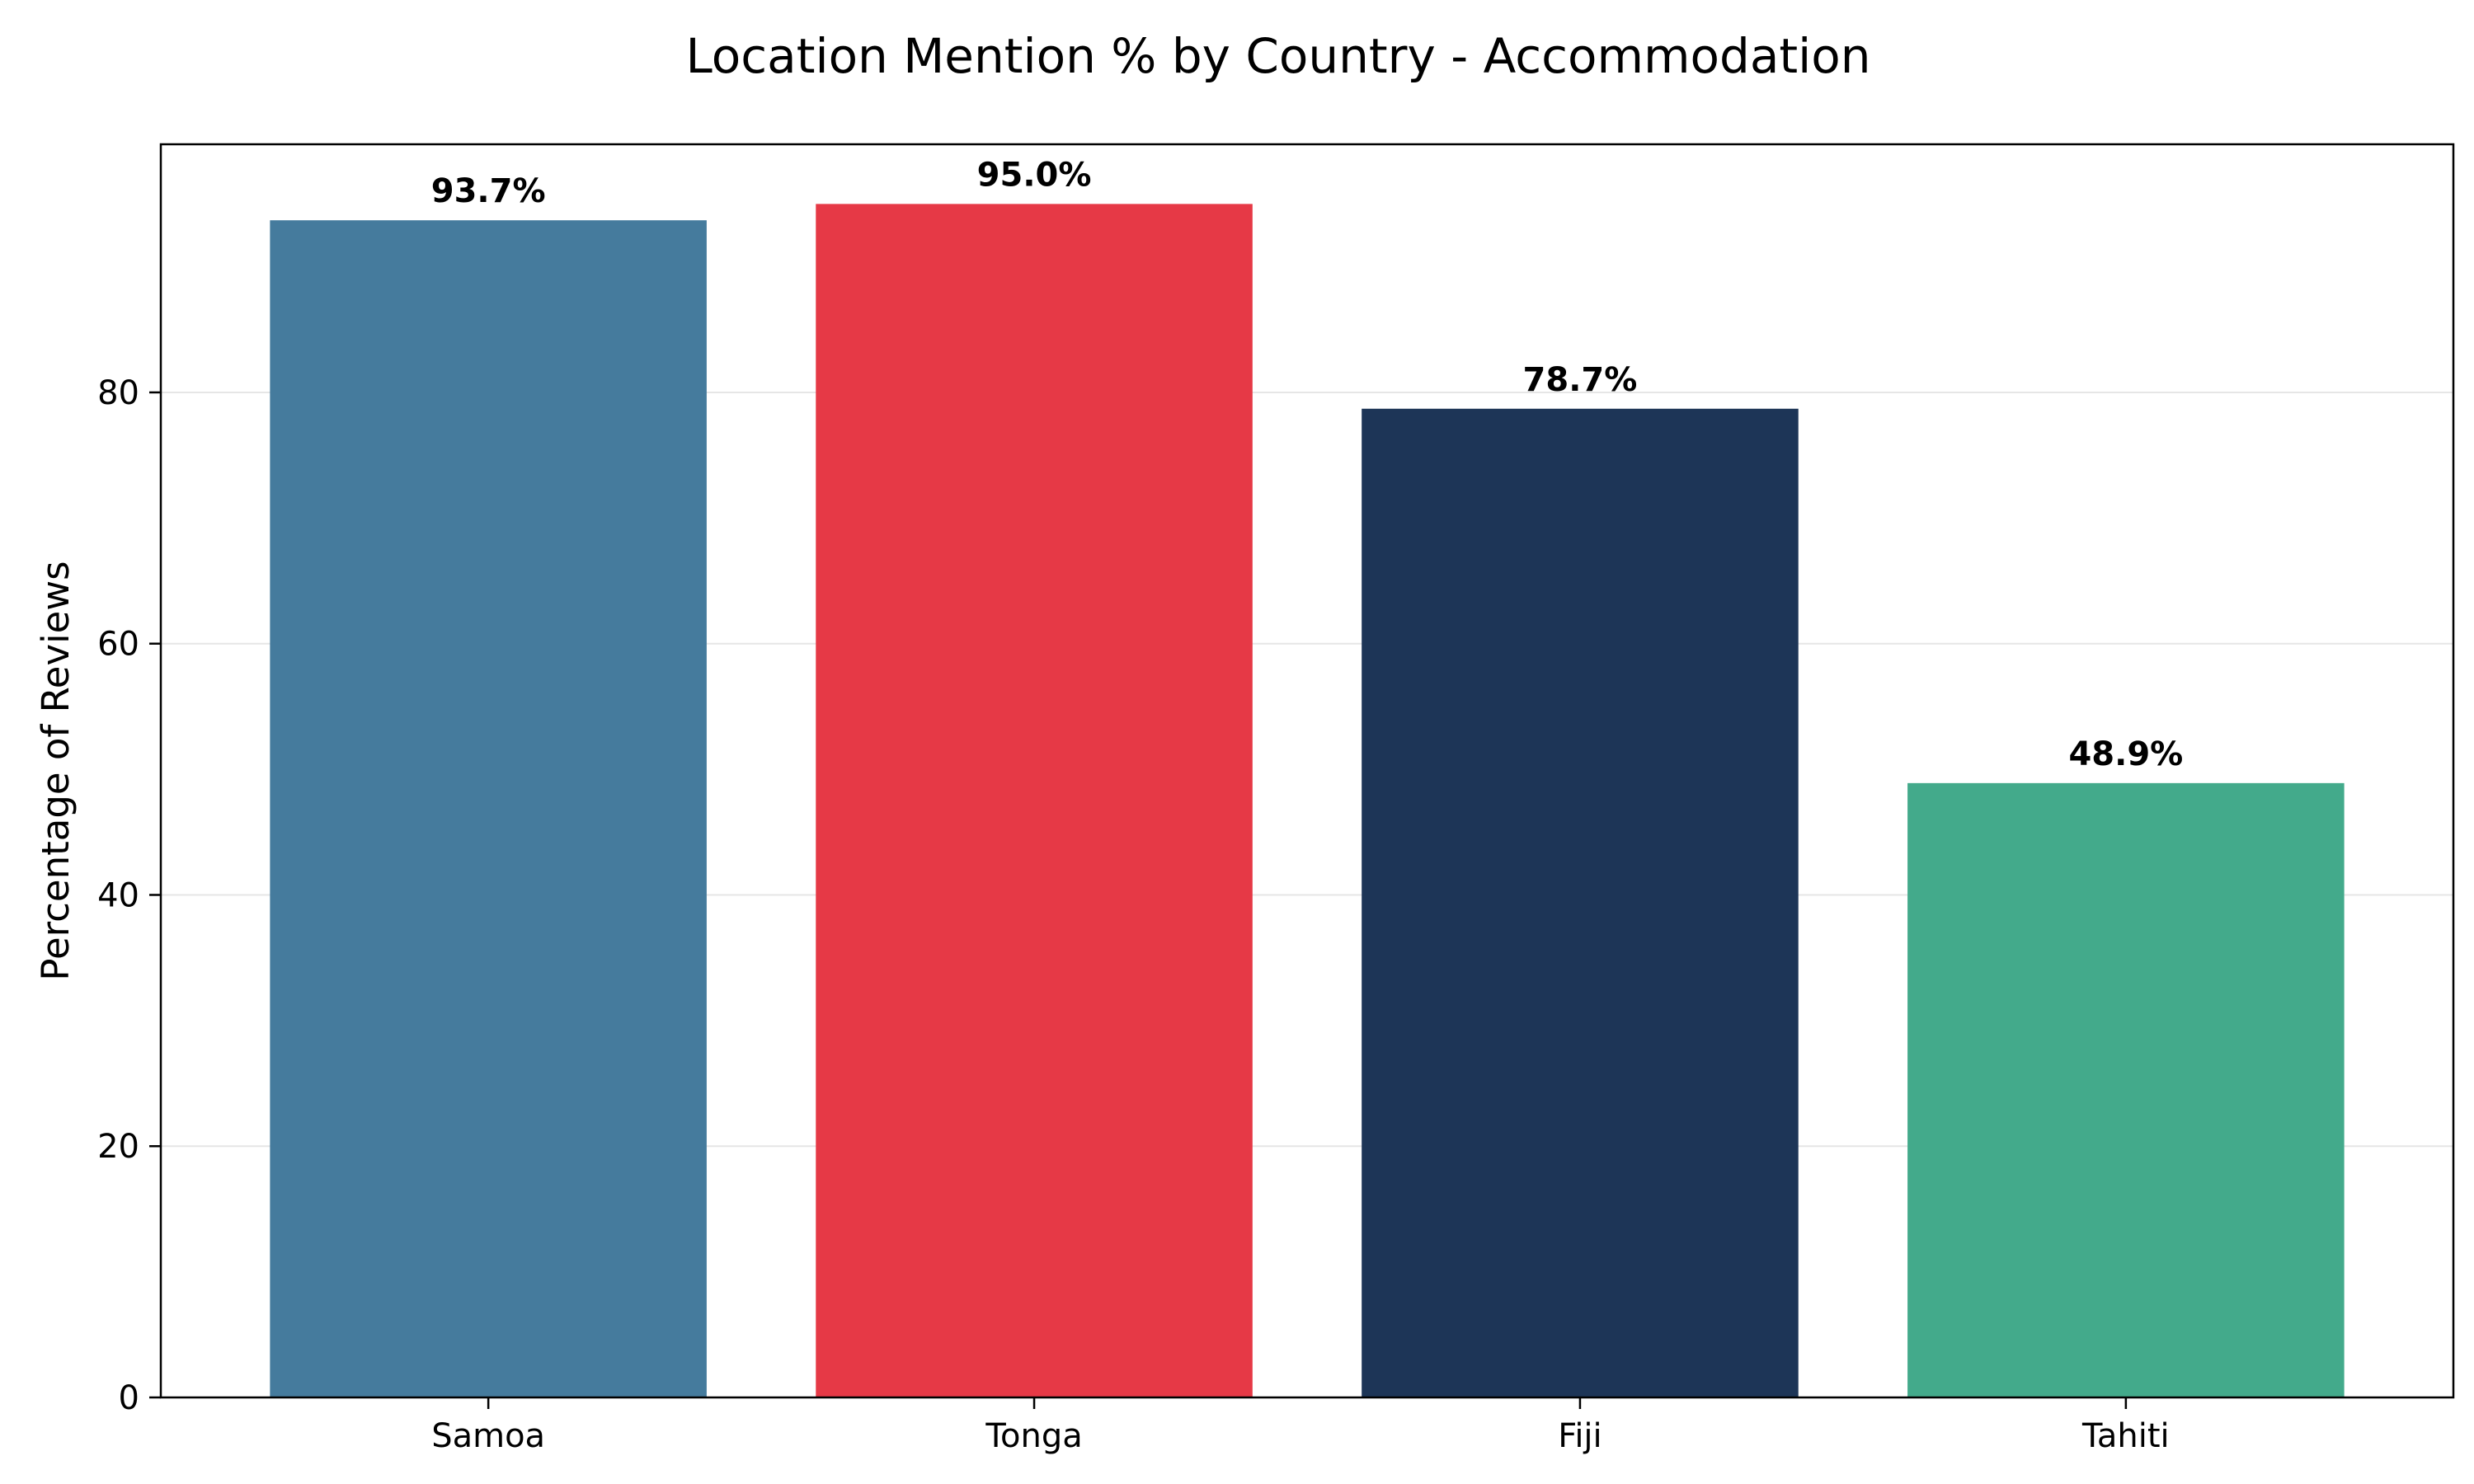 The height and width of the screenshot is (1484, 2474). Describe the element at coordinates (118, 1147) in the screenshot. I see `y-tick-label: 20` at that location.